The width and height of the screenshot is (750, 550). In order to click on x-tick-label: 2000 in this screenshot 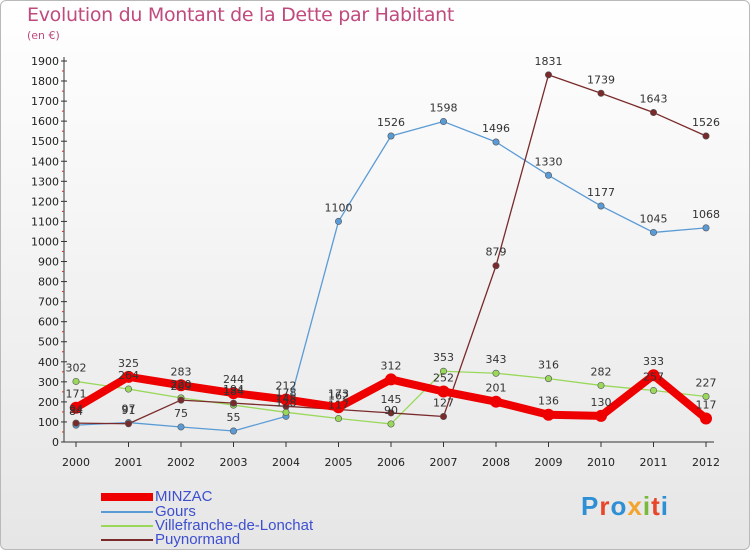, I will do `click(76, 462)`.